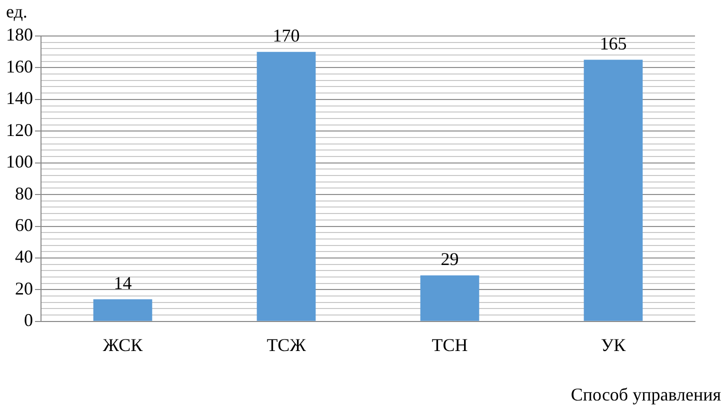  I want to click on y-tick-label: 60, so click(24, 225).